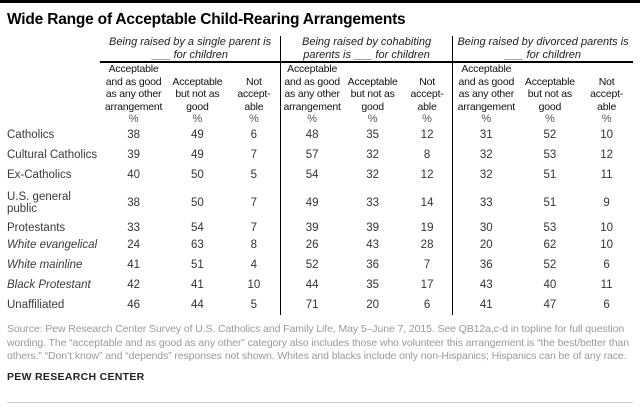 This screenshot has width=640, height=407. I want to click on table-row: Black Protestant 42 41 10 44 35 17 43 40 11, so click(320, 285).